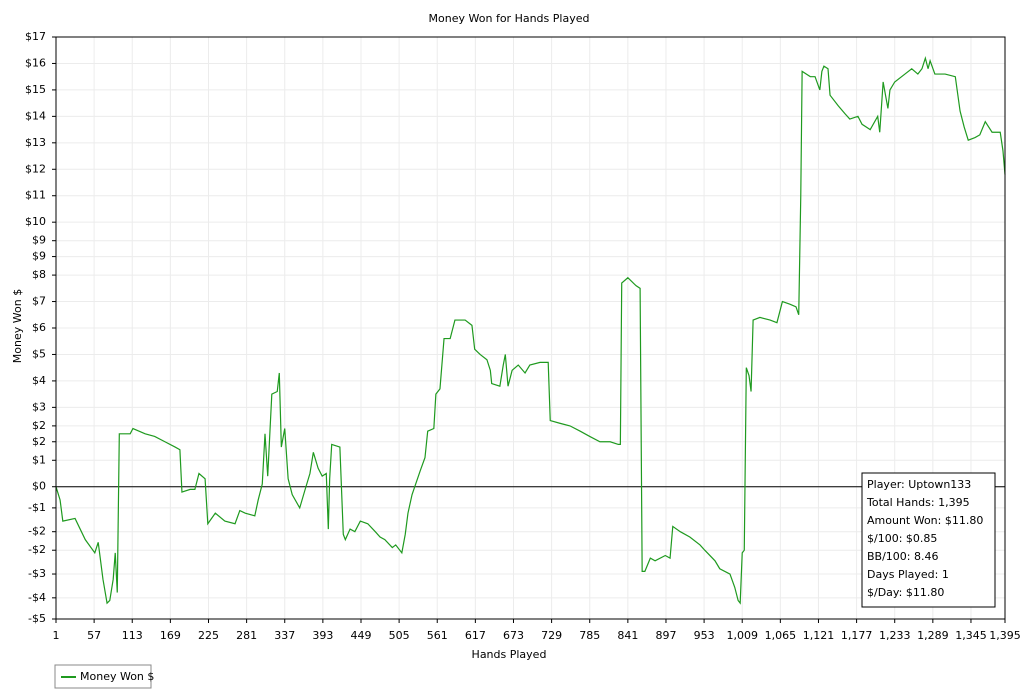 The width and height of the screenshot is (1034, 696). I want to click on x-tick-label: 1,395, so click(1005, 635).